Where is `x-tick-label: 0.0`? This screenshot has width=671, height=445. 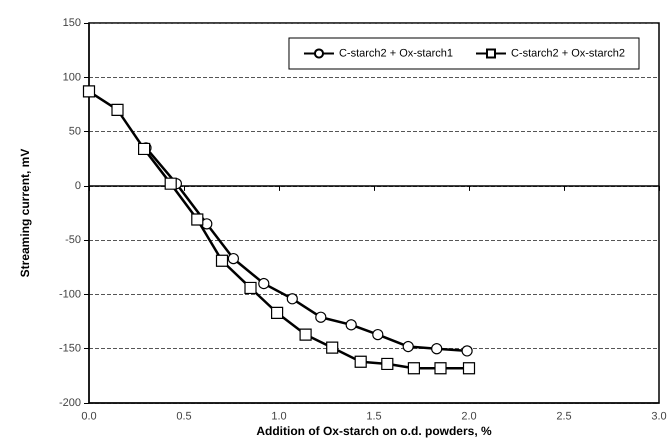 x-tick-label: 0.0 is located at coordinates (89, 416).